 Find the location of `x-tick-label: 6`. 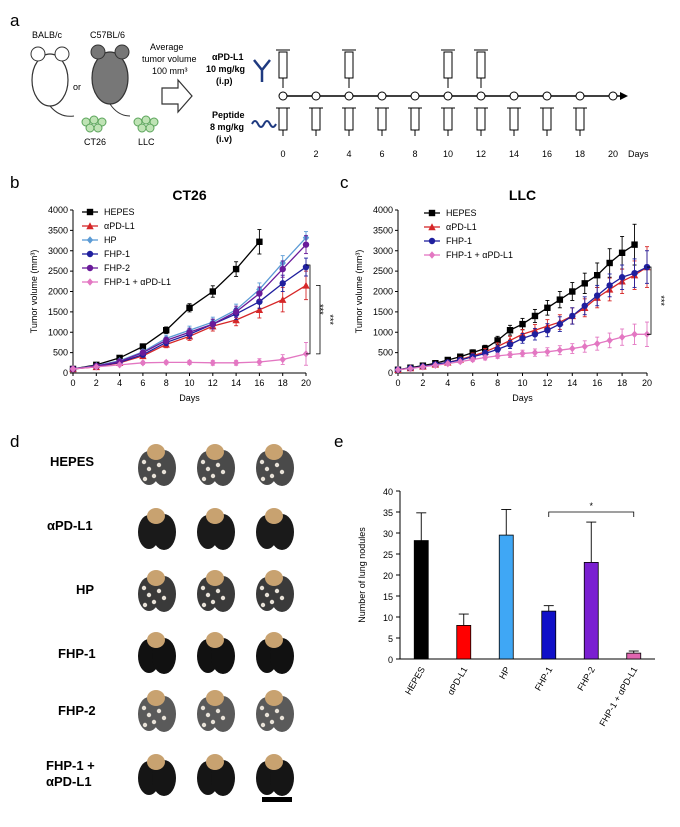

x-tick-label: 6 is located at coordinates (142, 383).